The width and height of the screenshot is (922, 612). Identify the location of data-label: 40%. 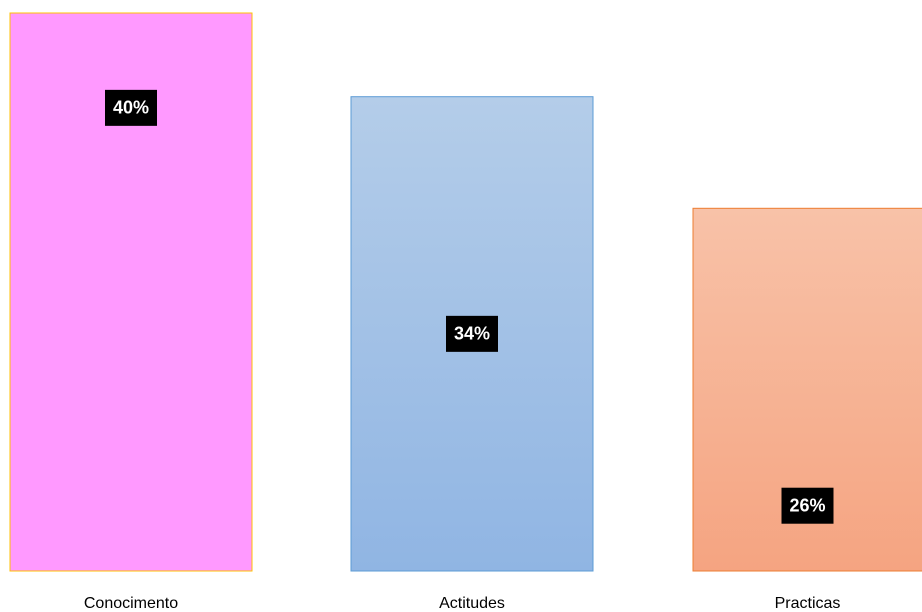
(131, 108).